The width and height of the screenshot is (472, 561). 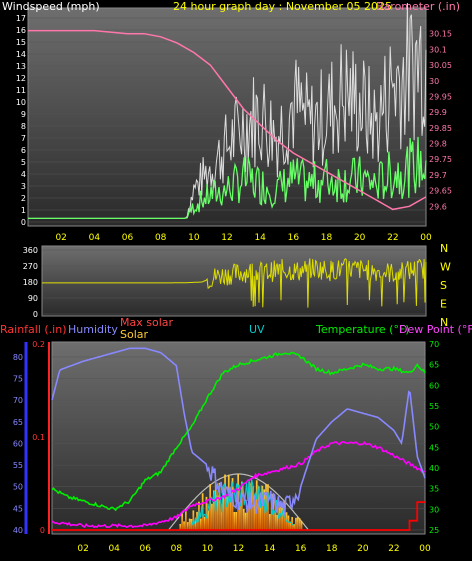 What do you see at coordinates (434, 530) in the screenshot?
I see `temperature-y-tick: 25` at bounding box center [434, 530].